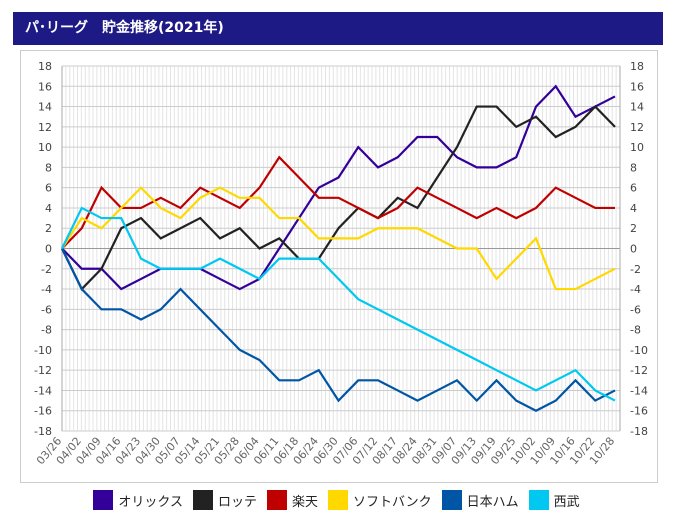 The image size is (673, 524). Describe the element at coordinates (338, 202) in the screenshot. I see `series-line-楽天` at that location.